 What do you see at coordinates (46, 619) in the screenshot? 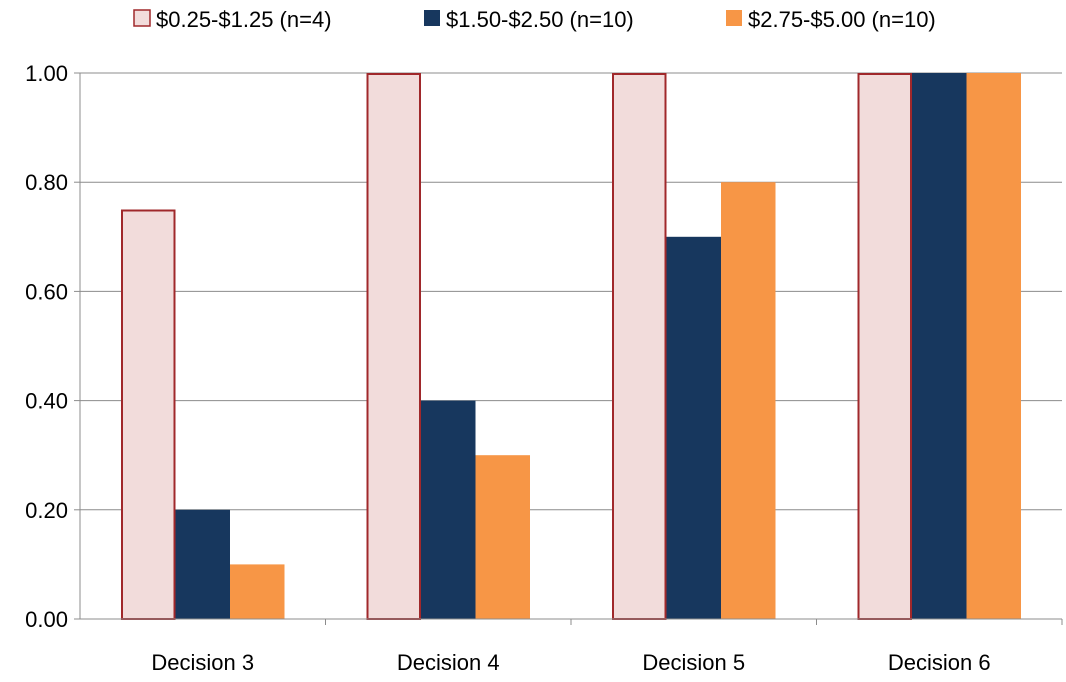
I see `y-tick-label: 0.00` at bounding box center [46, 619].